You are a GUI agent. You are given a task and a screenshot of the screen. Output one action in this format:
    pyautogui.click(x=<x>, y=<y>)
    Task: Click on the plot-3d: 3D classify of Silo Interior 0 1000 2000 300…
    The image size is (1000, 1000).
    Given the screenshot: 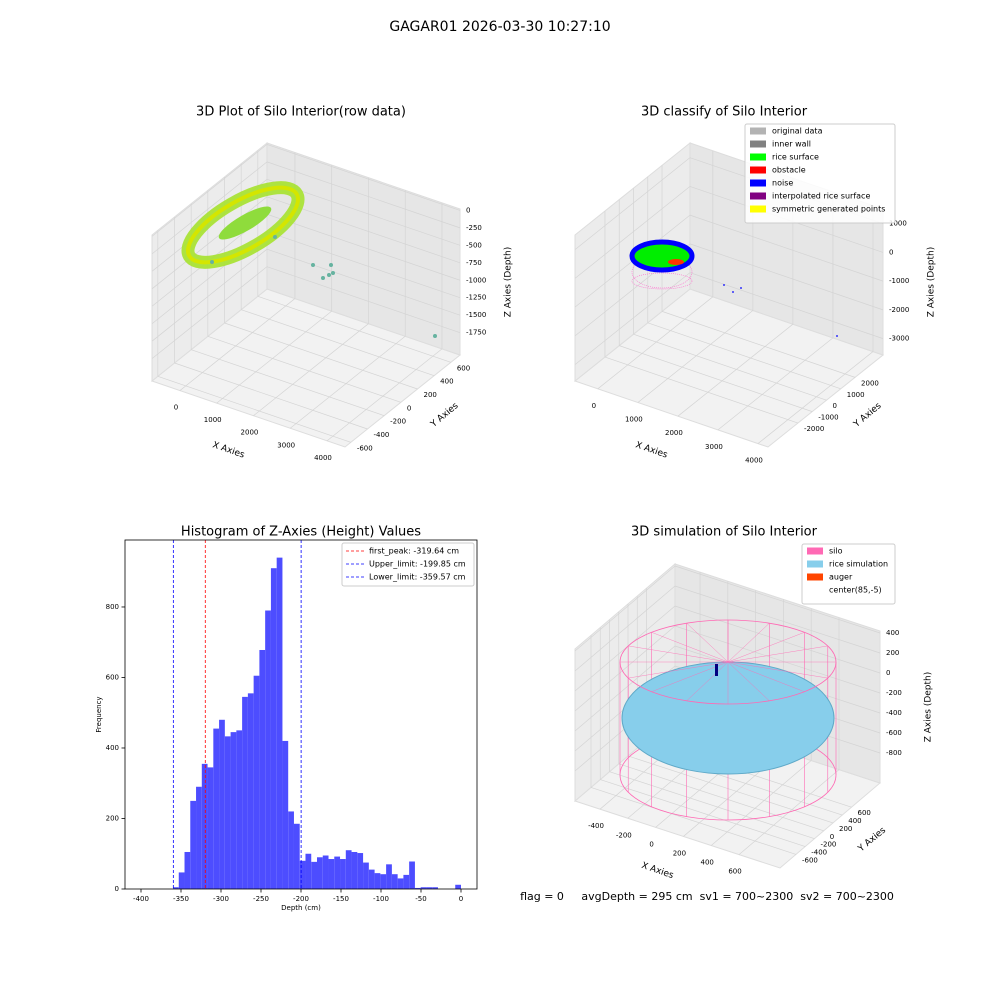 What is the action you would take?
    pyautogui.click(x=755, y=285)
    